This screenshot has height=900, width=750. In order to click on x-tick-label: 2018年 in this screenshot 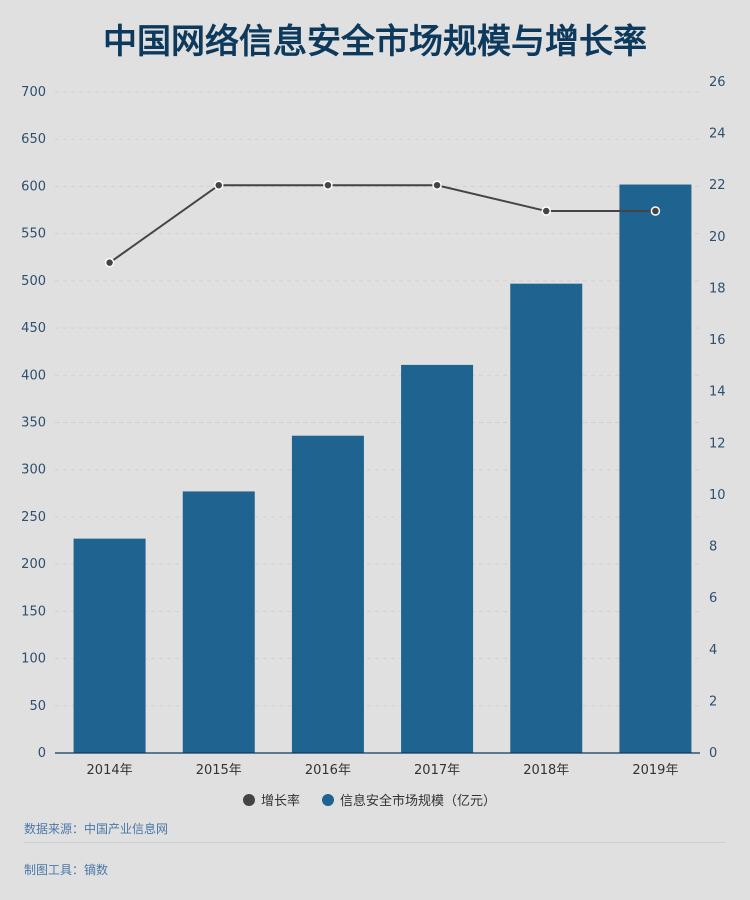, I will do `click(546, 770)`.